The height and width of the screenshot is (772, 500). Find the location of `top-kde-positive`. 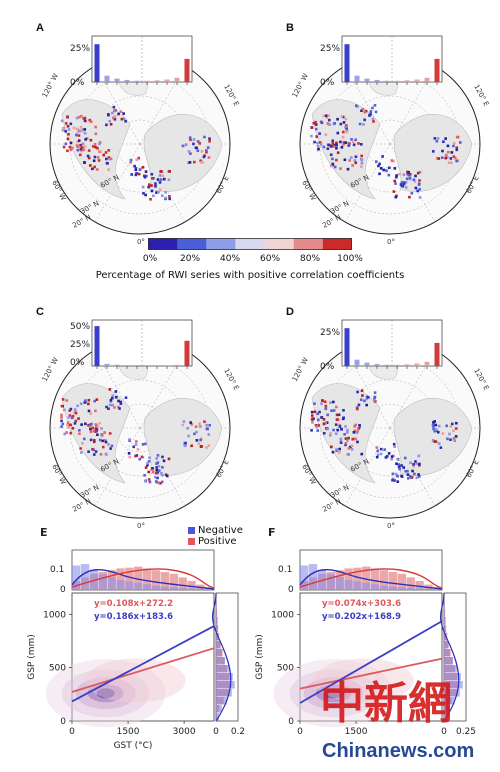

top-kde-positive is located at coordinates (143, 578).